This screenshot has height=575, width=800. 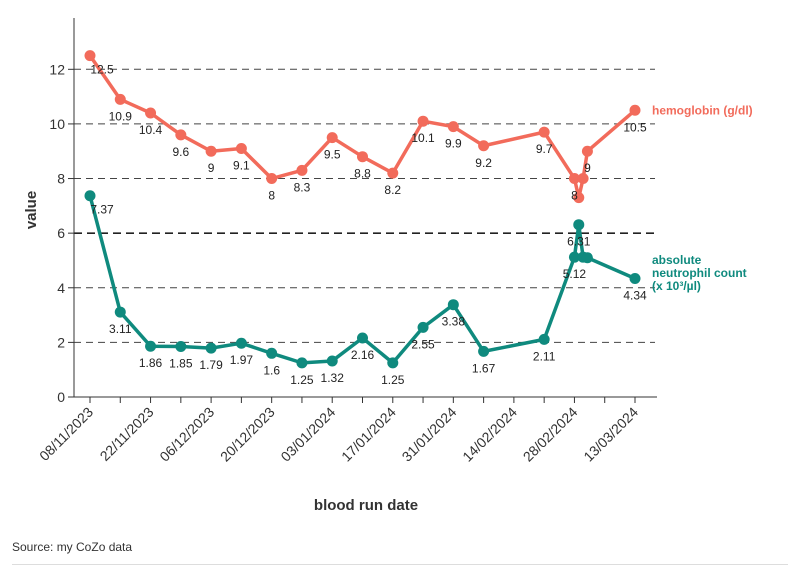 What do you see at coordinates (453, 144) in the screenshot?
I see `hemoglobin-data-label: 9.9` at bounding box center [453, 144].